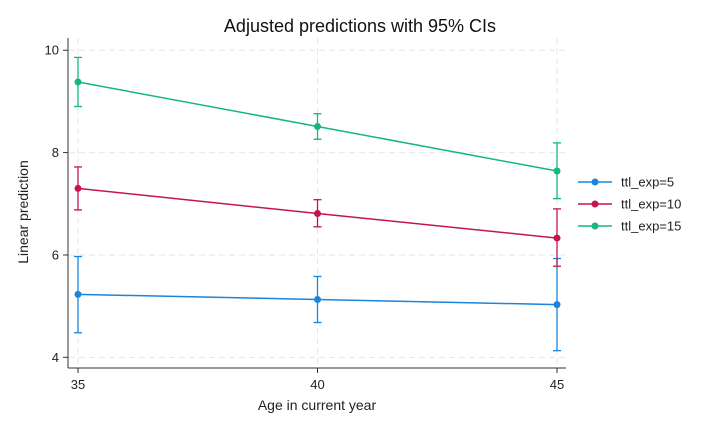 Image resolution: width=720 pixels, height=432 pixels. What do you see at coordinates (651, 204) in the screenshot?
I see `legend-label: ttl_exp=10` at bounding box center [651, 204].